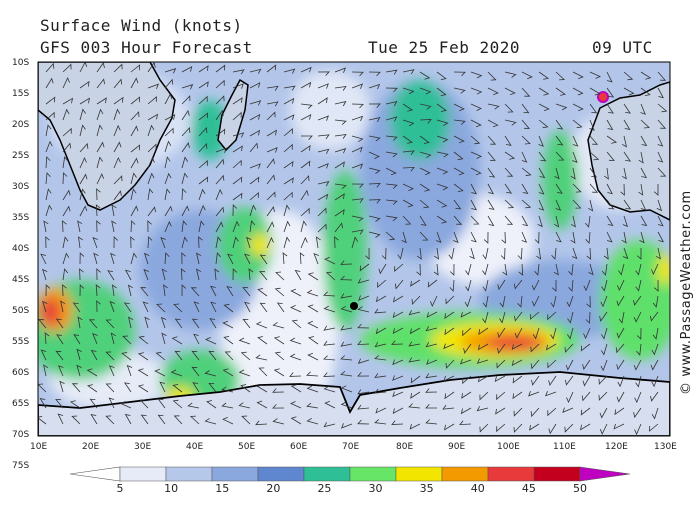 The height and width of the screenshot is (525, 700). What do you see at coordinates (686, 292) in the screenshot?
I see `watermark: © www.PassageWeather.com` at bounding box center [686, 292].